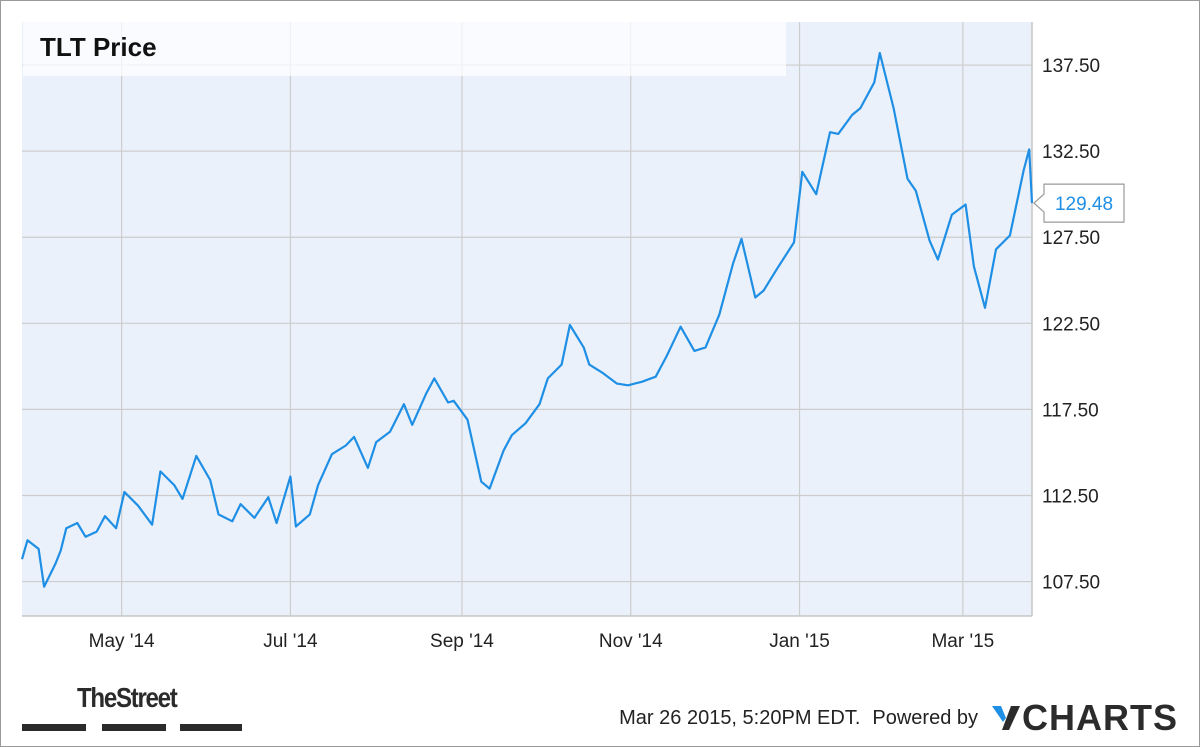 Image resolution: width=1200 pixels, height=747 pixels. What do you see at coordinates (462, 641) in the screenshot?
I see `x-tick-label: Sep '14` at bounding box center [462, 641].